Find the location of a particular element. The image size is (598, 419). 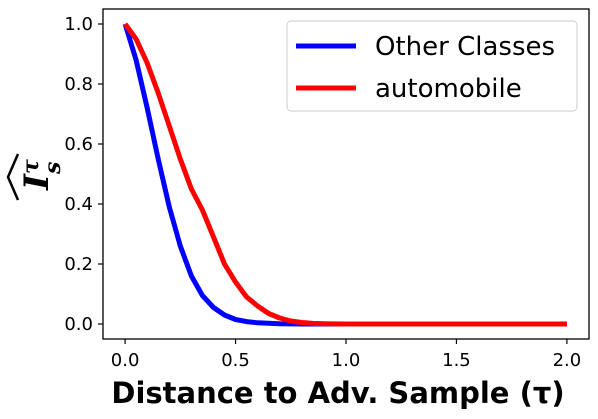

y-axis: 0.0 0.2 0.4 0.6 0.8 1.0 is located at coordinates (83, 174).